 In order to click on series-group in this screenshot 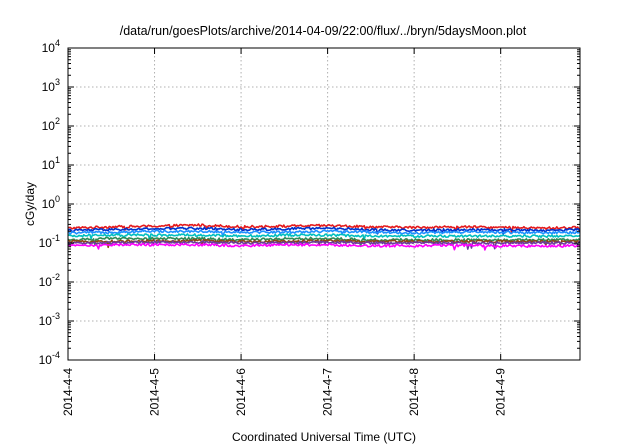, I will do `click(324, 237)`.